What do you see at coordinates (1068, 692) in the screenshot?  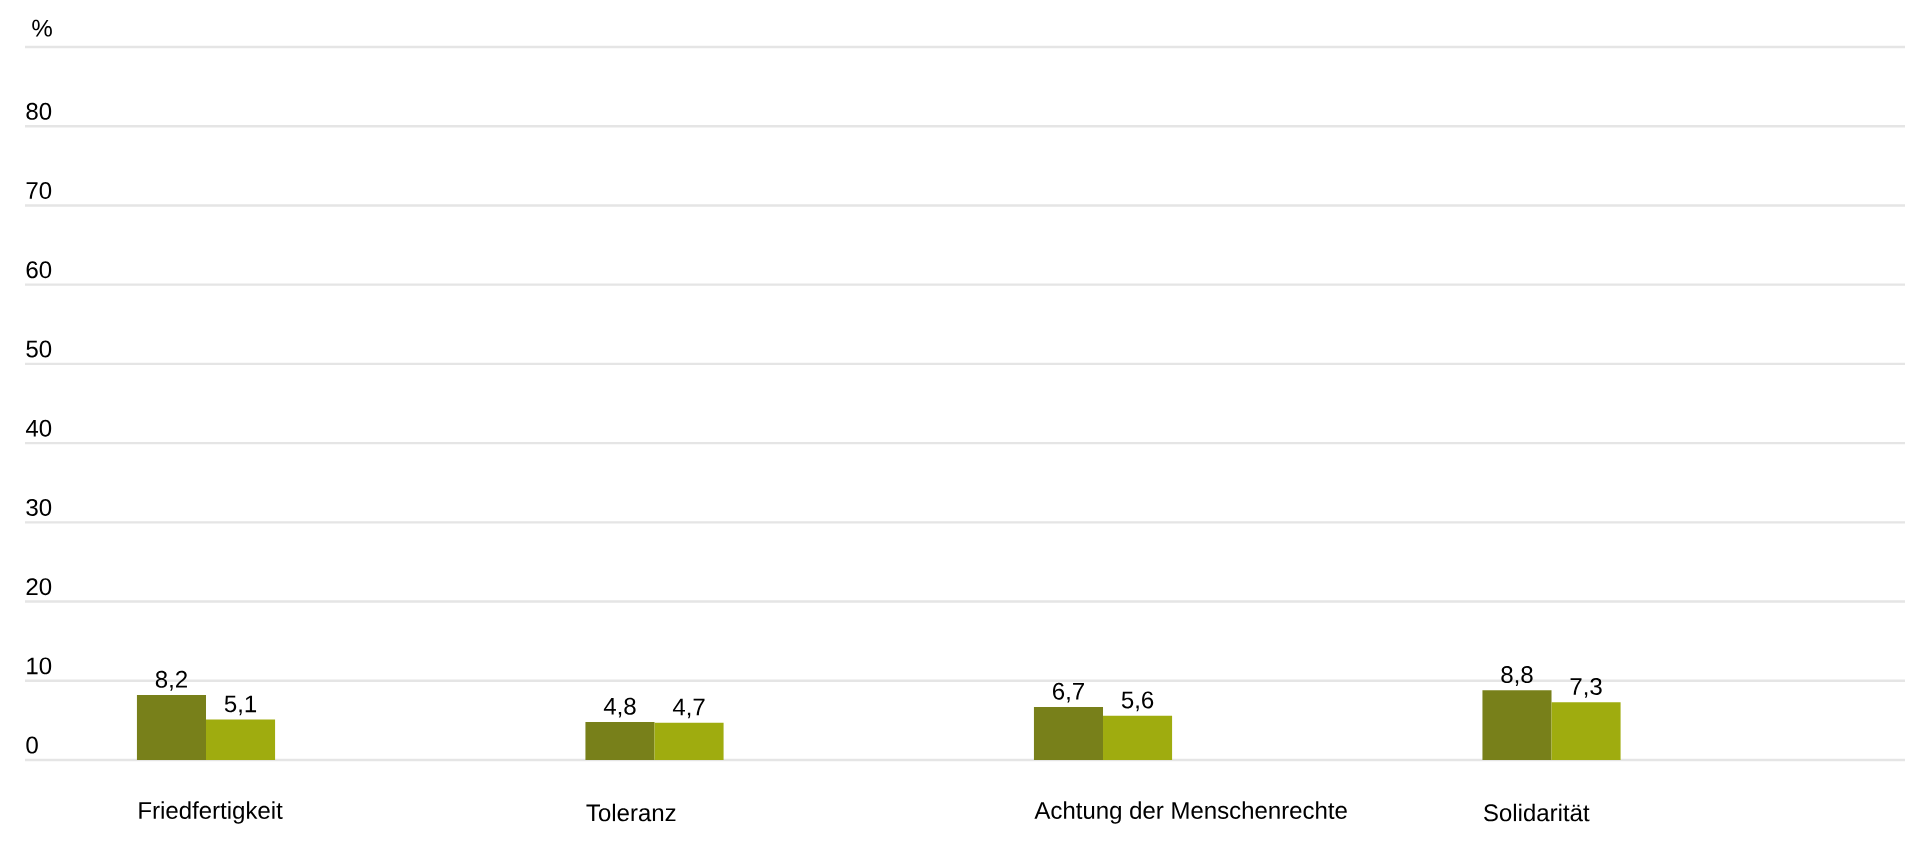 I see `data-label: 6,7` at bounding box center [1068, 692].